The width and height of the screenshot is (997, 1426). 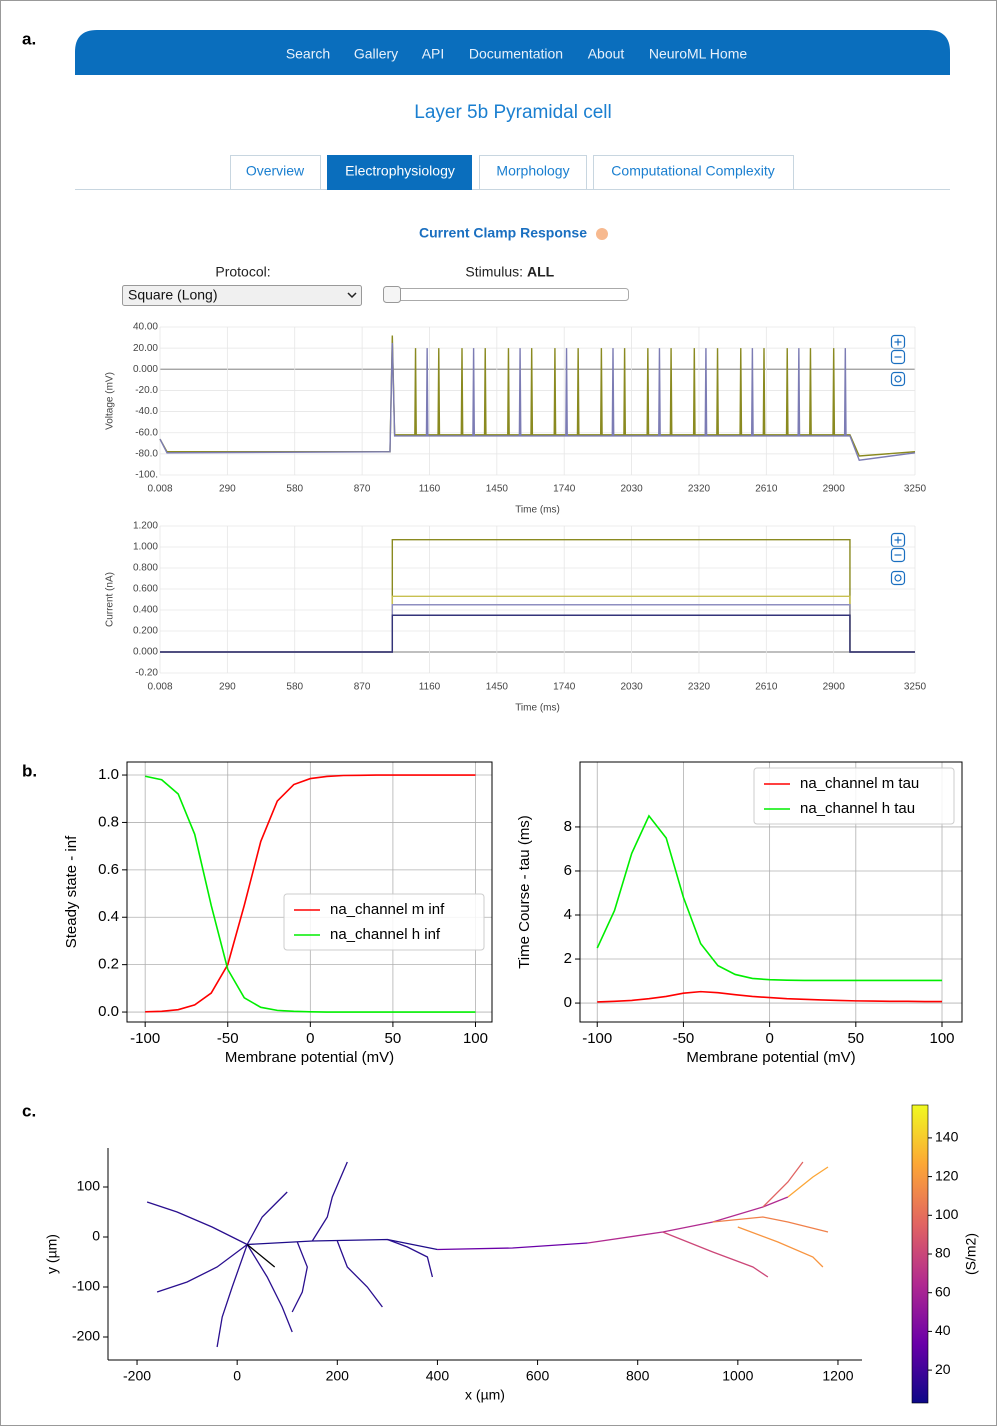 I want to click on select-arrow, so click(x=352, y=295).